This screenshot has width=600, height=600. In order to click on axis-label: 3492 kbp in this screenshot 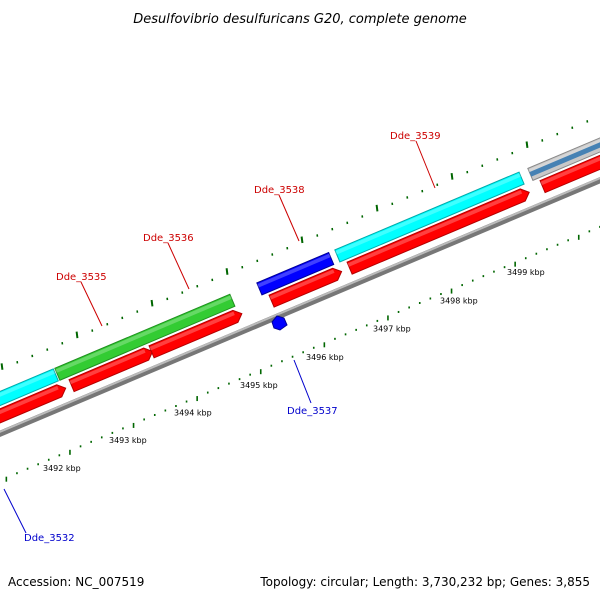, I will do `click(62, 468)`.